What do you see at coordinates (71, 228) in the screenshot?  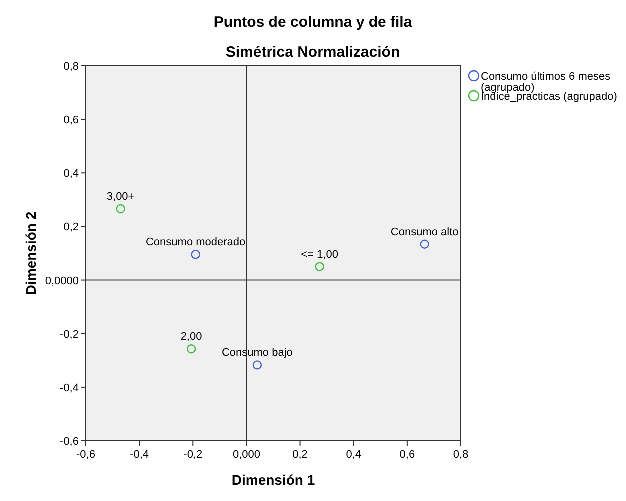 I see `y-tick-label: 0,2` at bounding box center [71, 228].